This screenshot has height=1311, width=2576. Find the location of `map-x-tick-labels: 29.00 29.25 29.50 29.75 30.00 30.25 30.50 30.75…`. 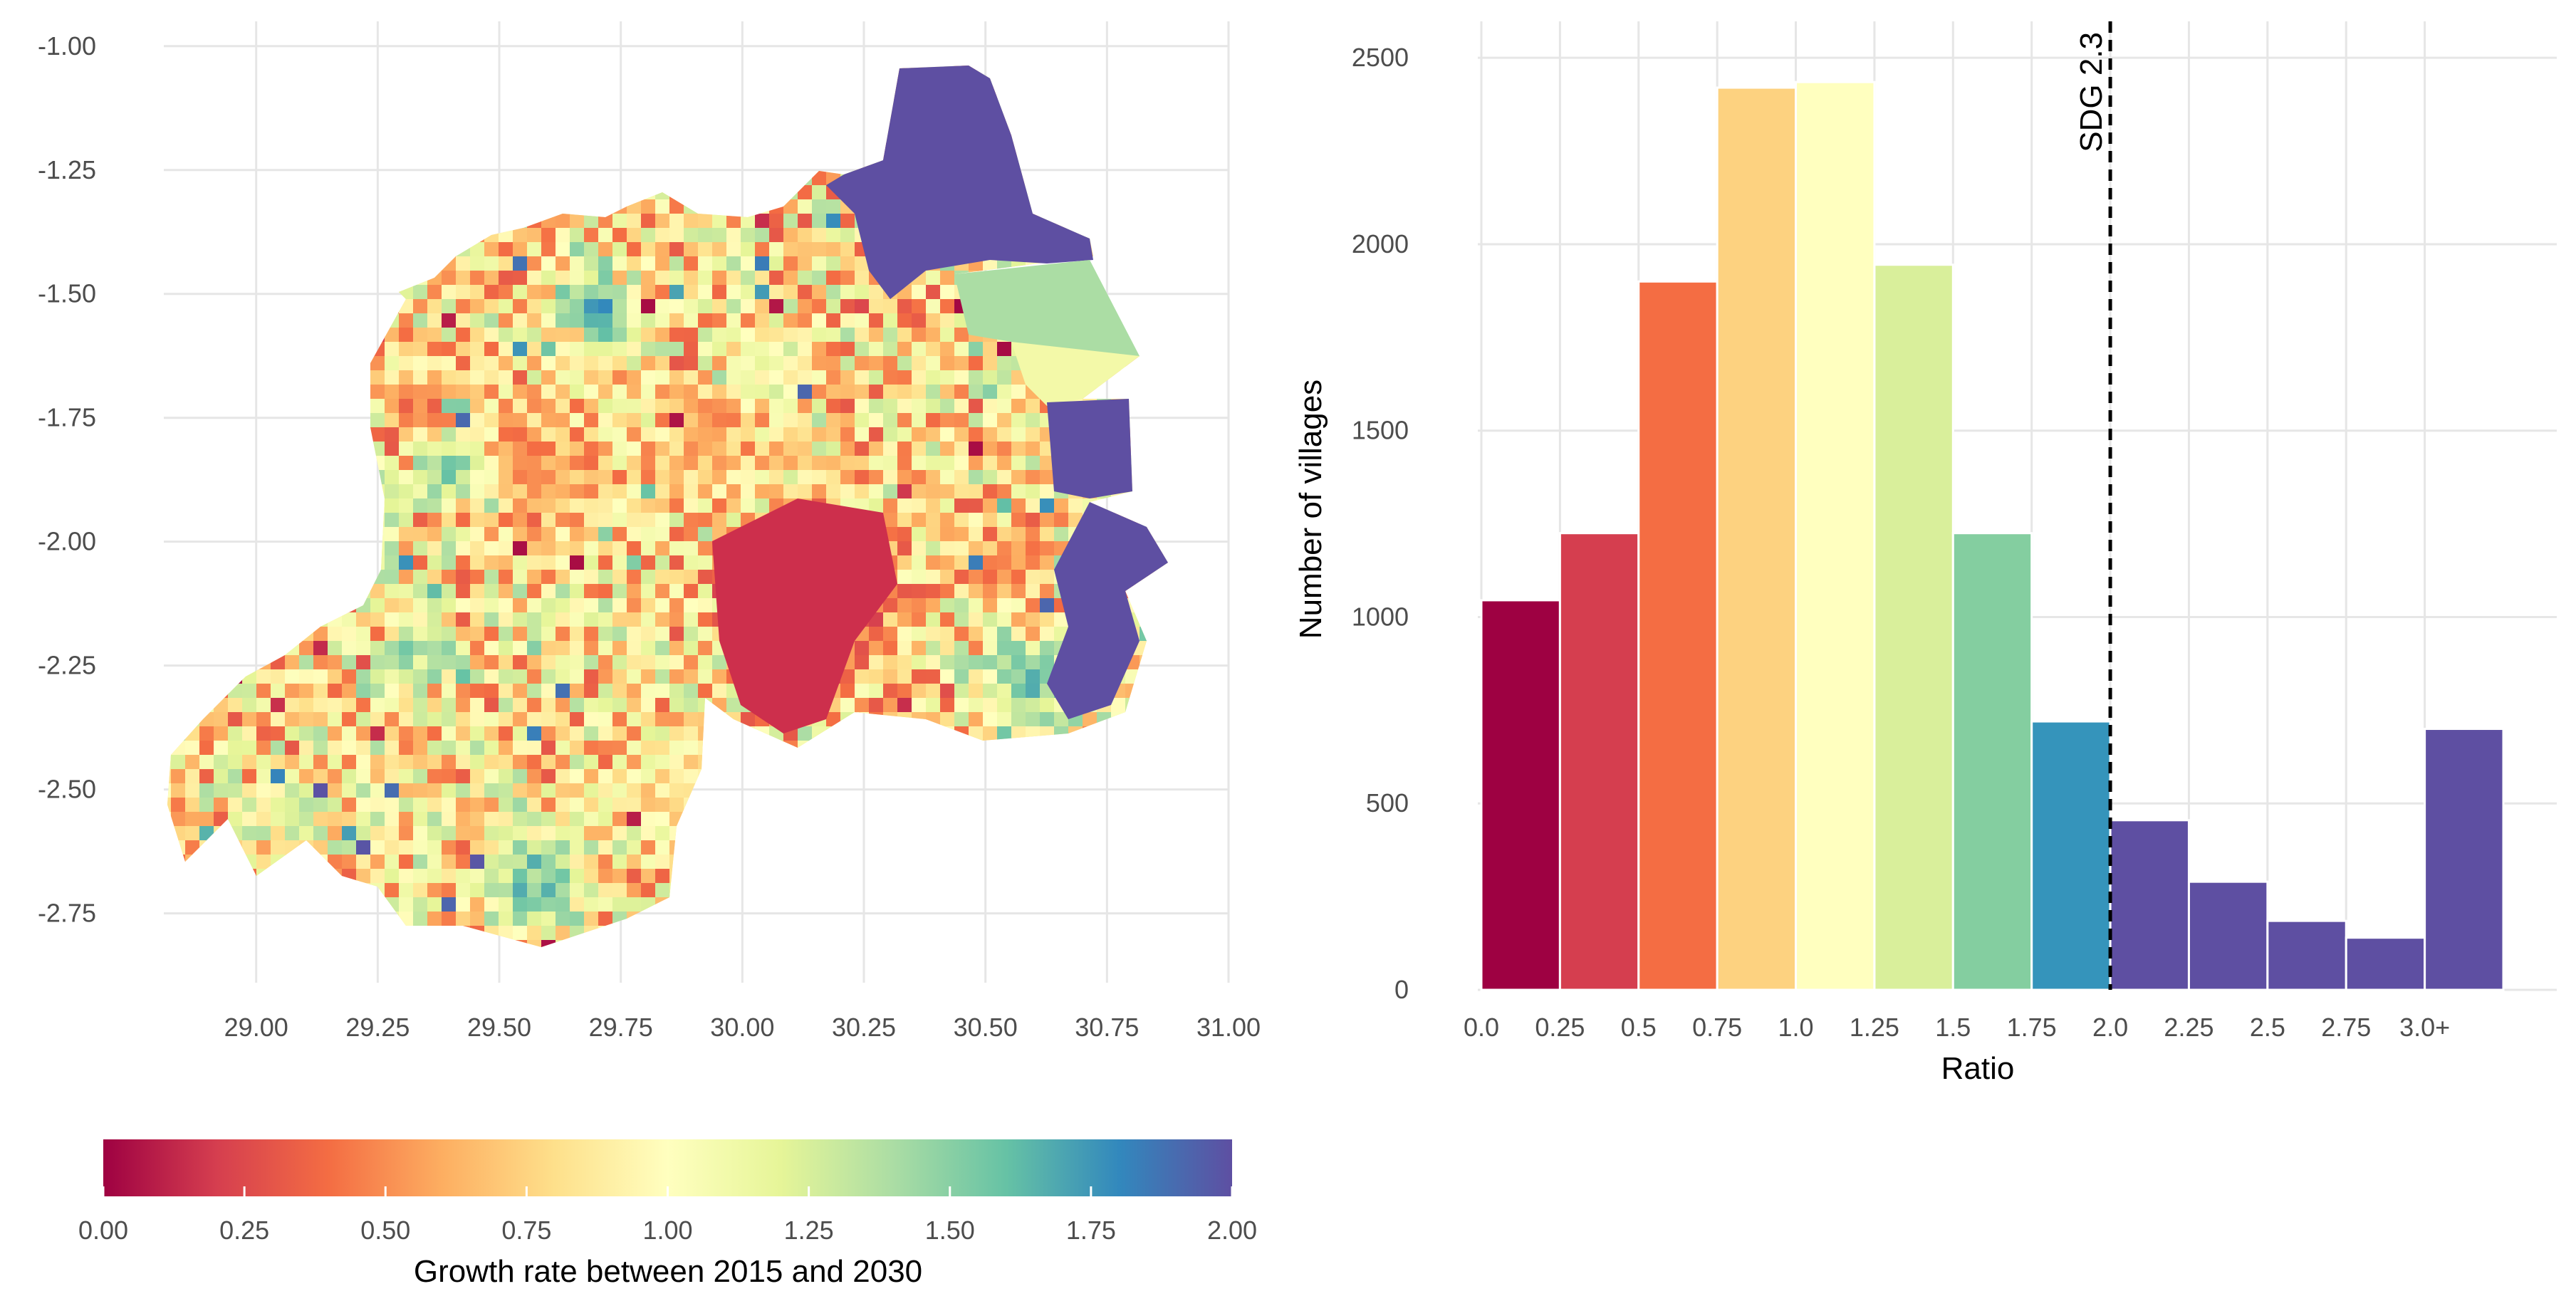

map-x-tick-labels: 29.00 29.25 29.50 29.75 30.00 30.25 30.50 30.75… is located at coordinates (743, 1027).